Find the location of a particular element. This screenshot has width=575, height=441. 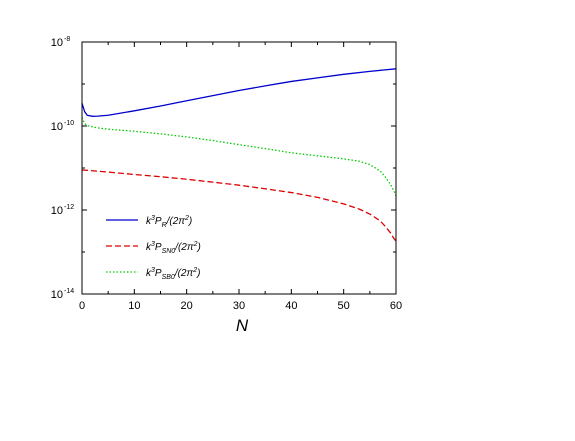

legend-label-part: SB0 is located at coordinates (168, 277).